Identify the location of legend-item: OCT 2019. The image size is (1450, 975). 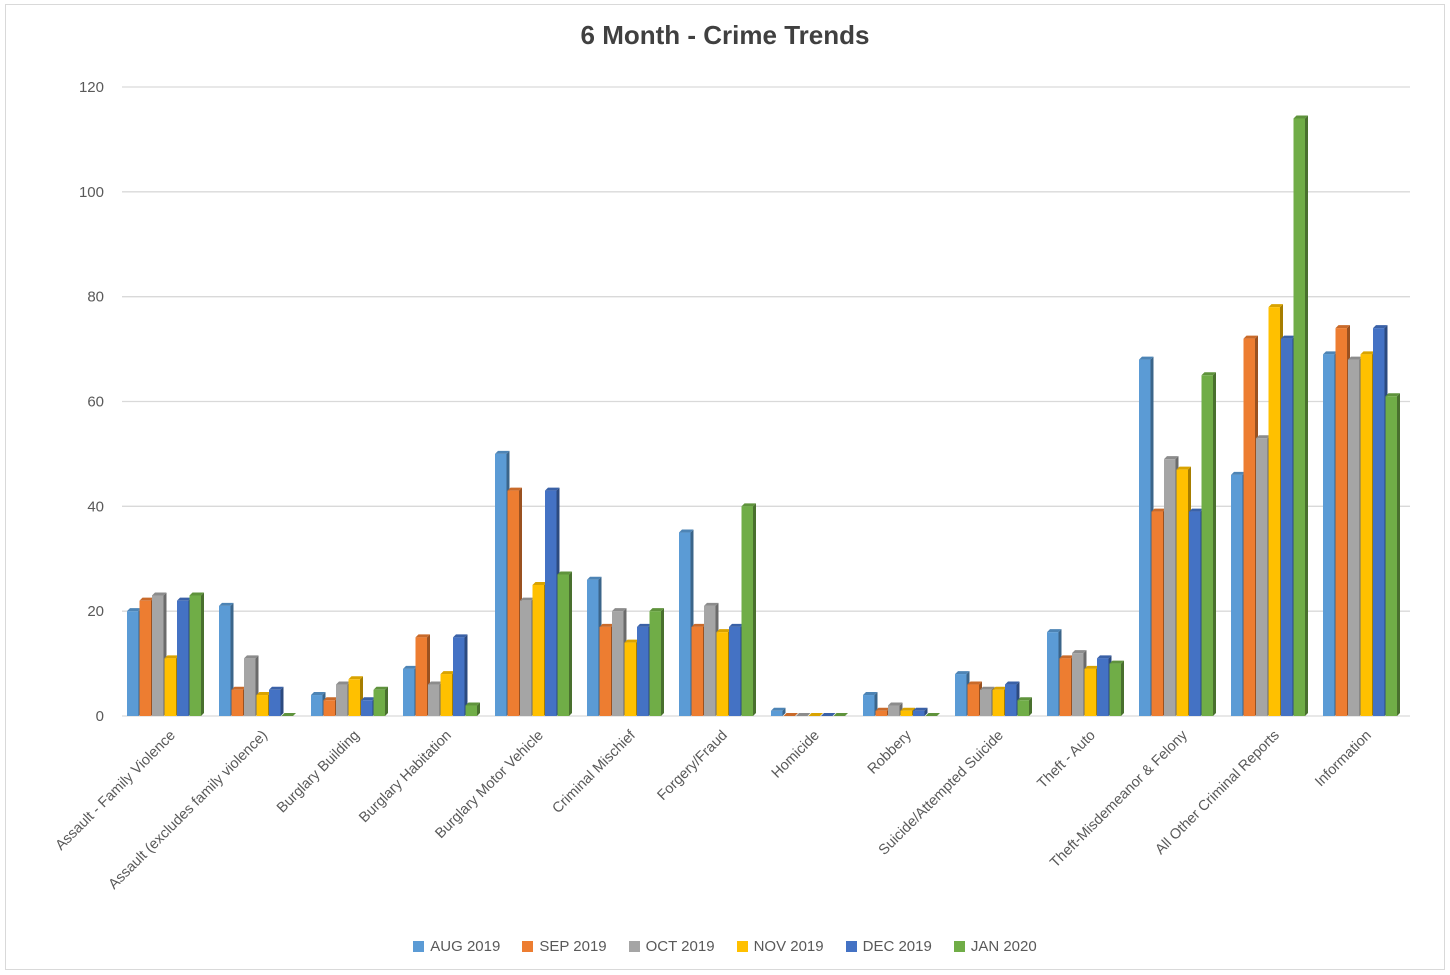
(671, 946).